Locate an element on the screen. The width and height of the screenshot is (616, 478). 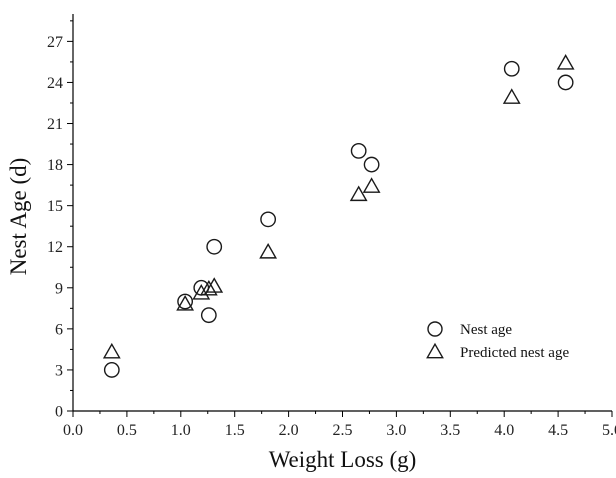
x-tick-label: 4.0 is located at coordinates (504, 430).